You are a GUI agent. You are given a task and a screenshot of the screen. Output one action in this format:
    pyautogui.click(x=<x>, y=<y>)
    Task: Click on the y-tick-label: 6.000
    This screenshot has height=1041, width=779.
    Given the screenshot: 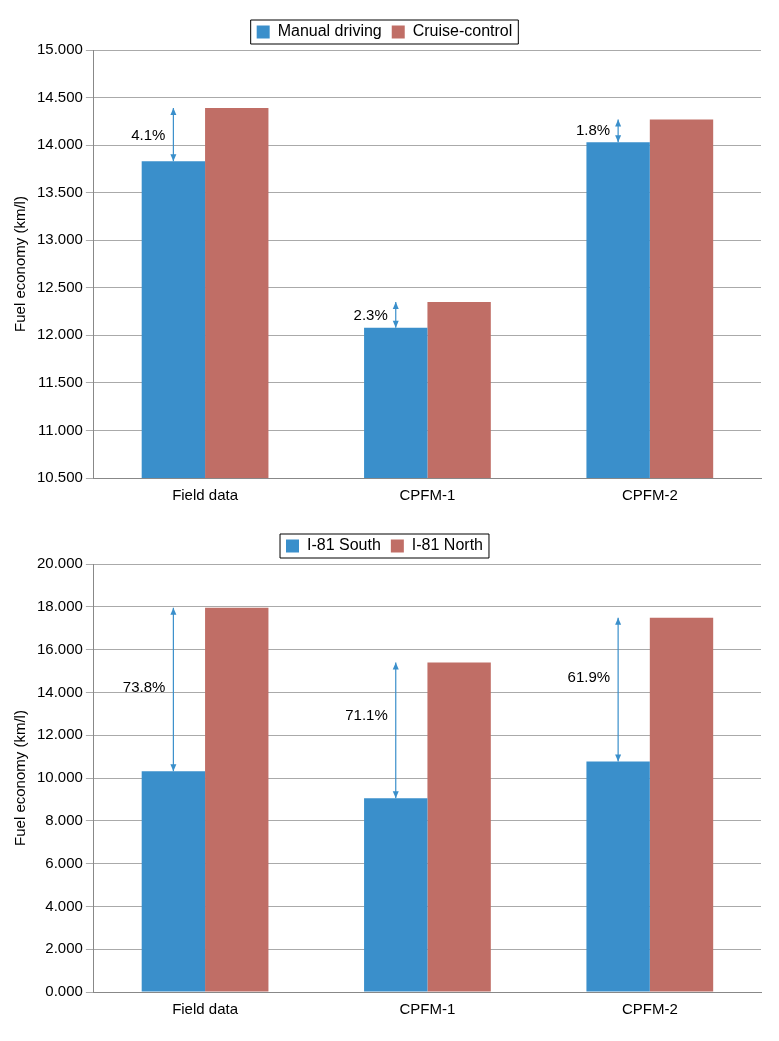 What is the action you would take?
    pyautogui.click(x=64, y=862)
    